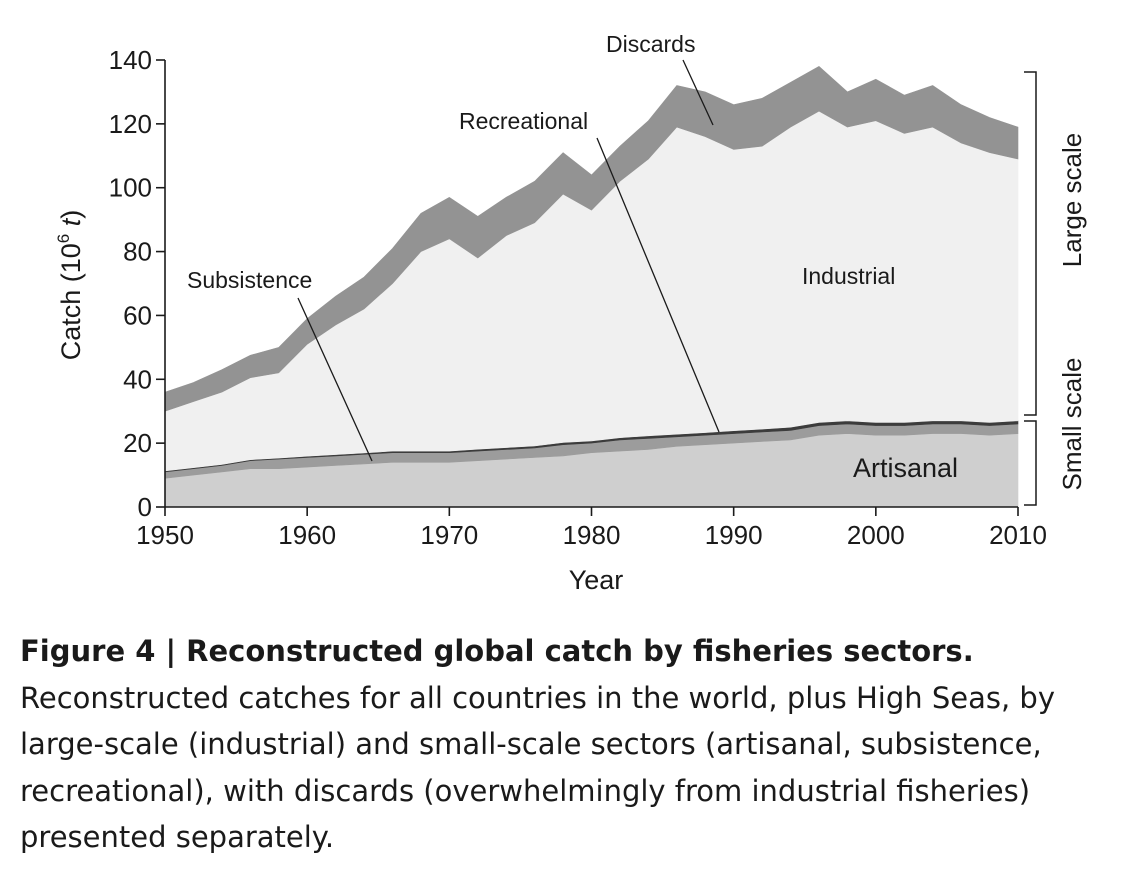 The height and width of the screenshot is (893, 1130). What do you see at coordinates (1018, 535) in the screenshot?
I see `x-tick-label: 2010` at bounding box center [1018, 535].